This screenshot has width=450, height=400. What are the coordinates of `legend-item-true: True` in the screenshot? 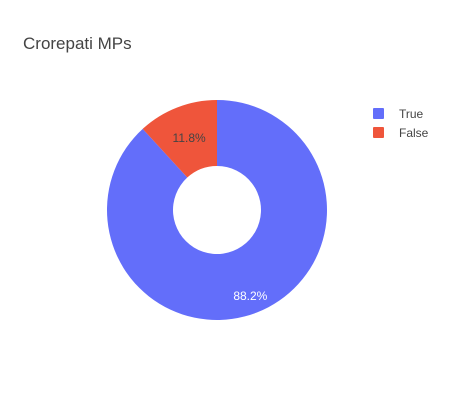 It's located at (400, 113).